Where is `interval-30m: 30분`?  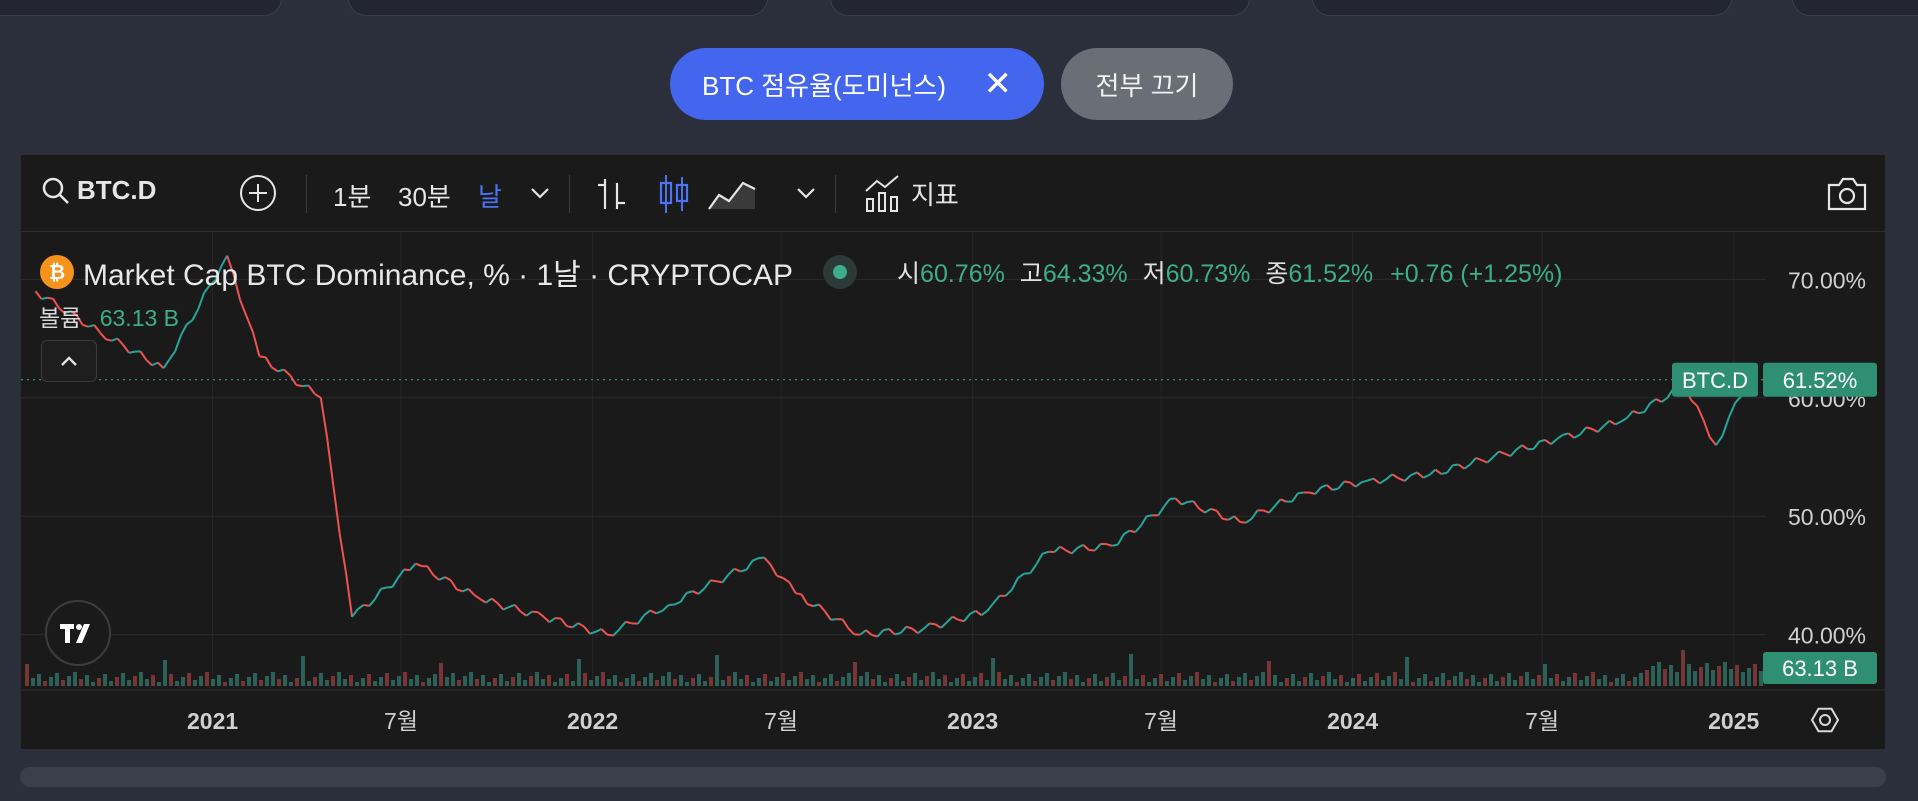 interval-30m: 30분 is located at coordinates (424, 195).